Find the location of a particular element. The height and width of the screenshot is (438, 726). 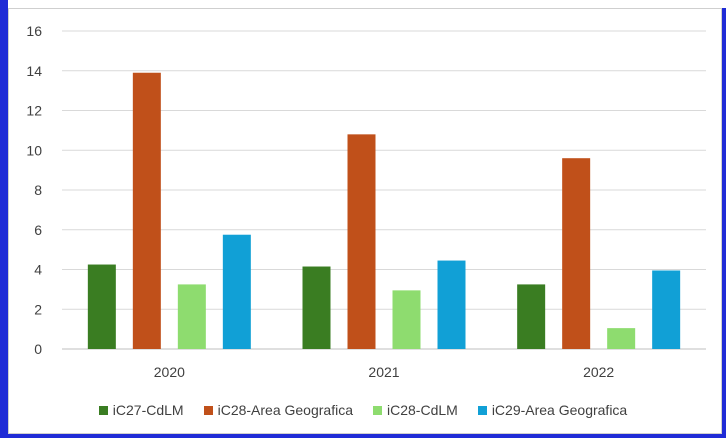

bar-ic27-cdlm-2022 is located at coordinates (531, 316).